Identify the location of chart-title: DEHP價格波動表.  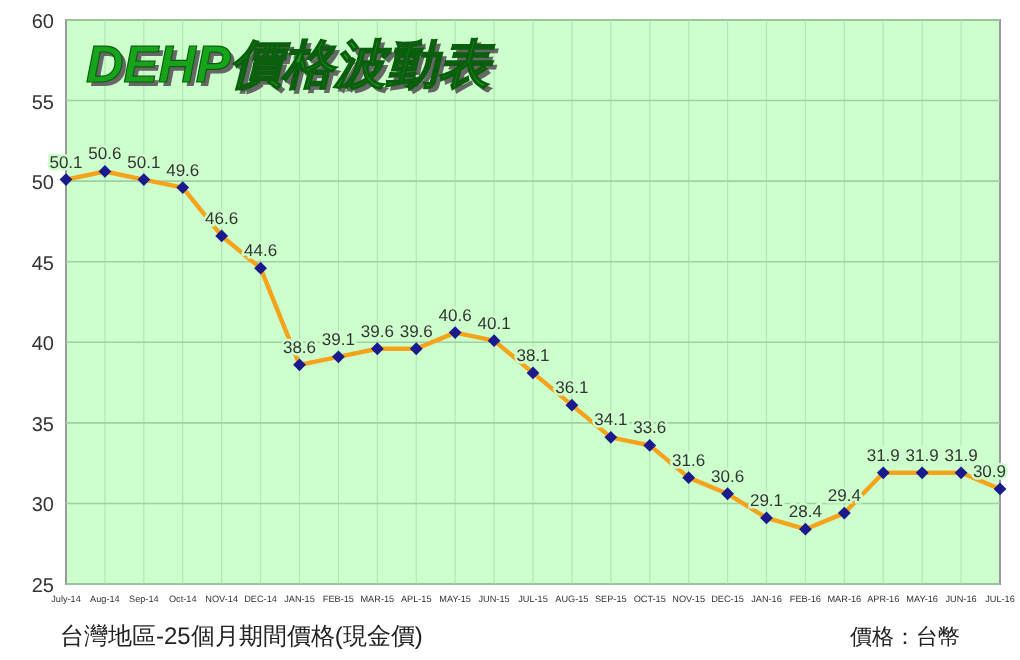
(295, 68).